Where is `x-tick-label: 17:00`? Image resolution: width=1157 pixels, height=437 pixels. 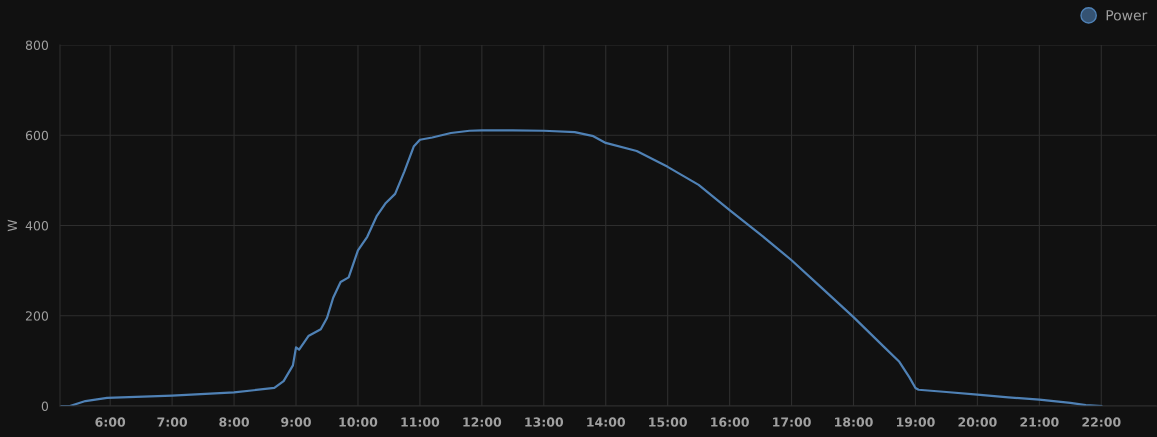
x-tick-label: 17:00 is located at coordinates (792, 422).